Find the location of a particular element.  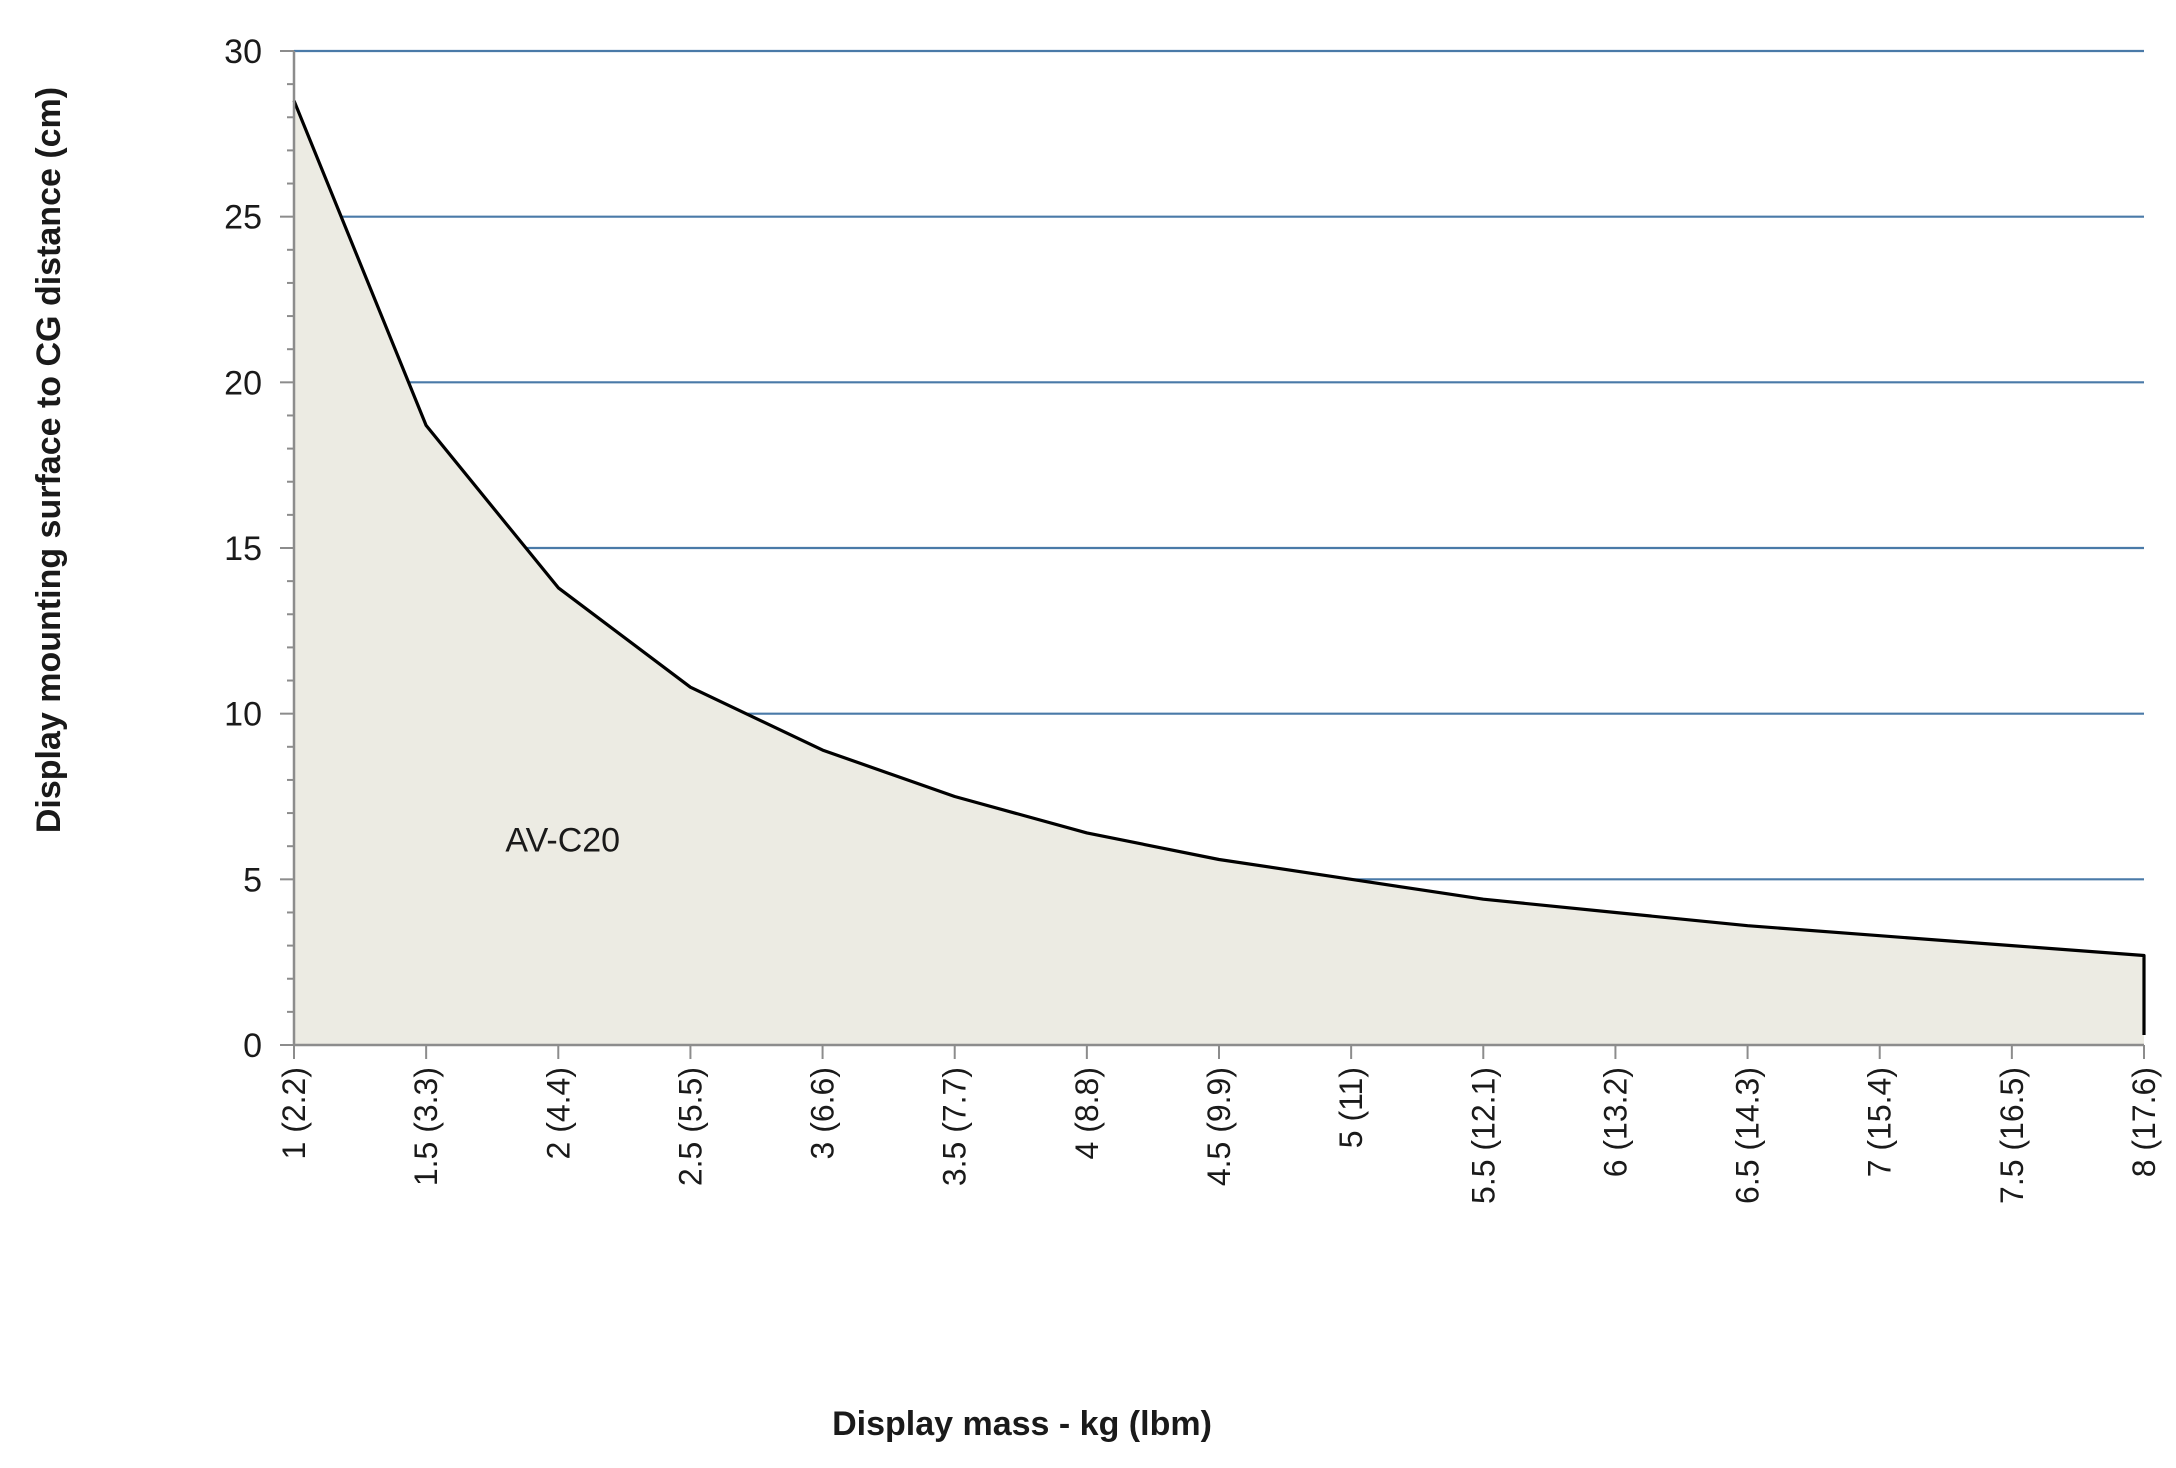

x-tick-label: 6 (13.2) is located at coordinates (1615, 1122).